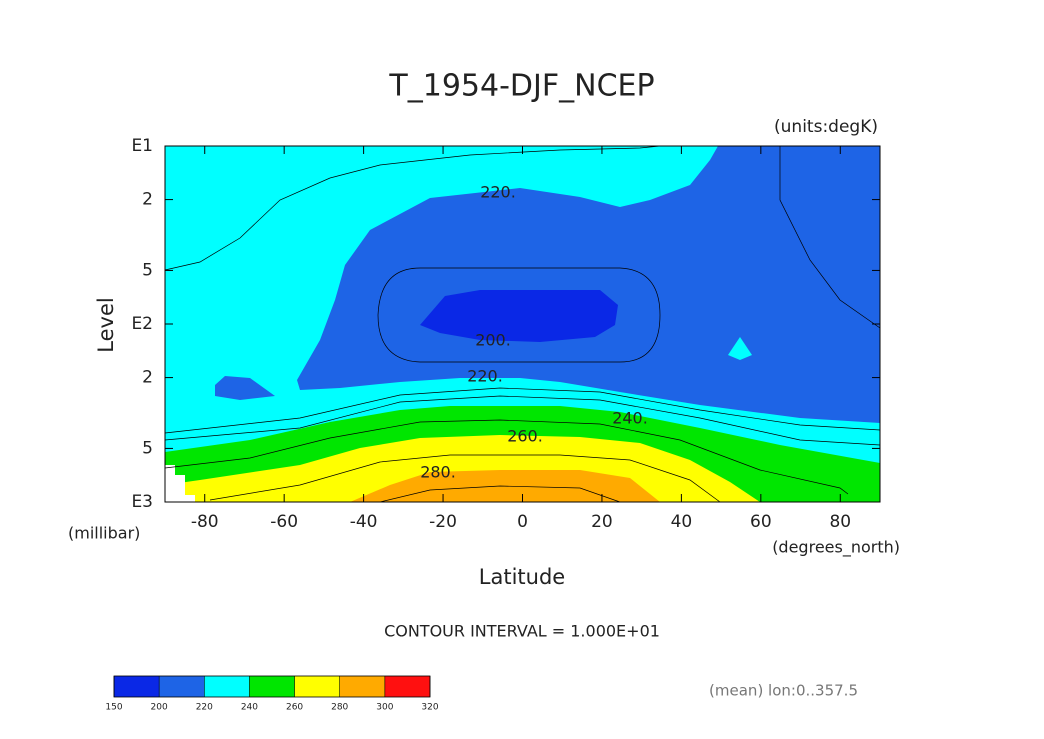 This screenshot has width=1044, height=739. What do you see at coordinates (180, 483) in the screenshot?
I see `missing-data` at bounding box center [180, 483].